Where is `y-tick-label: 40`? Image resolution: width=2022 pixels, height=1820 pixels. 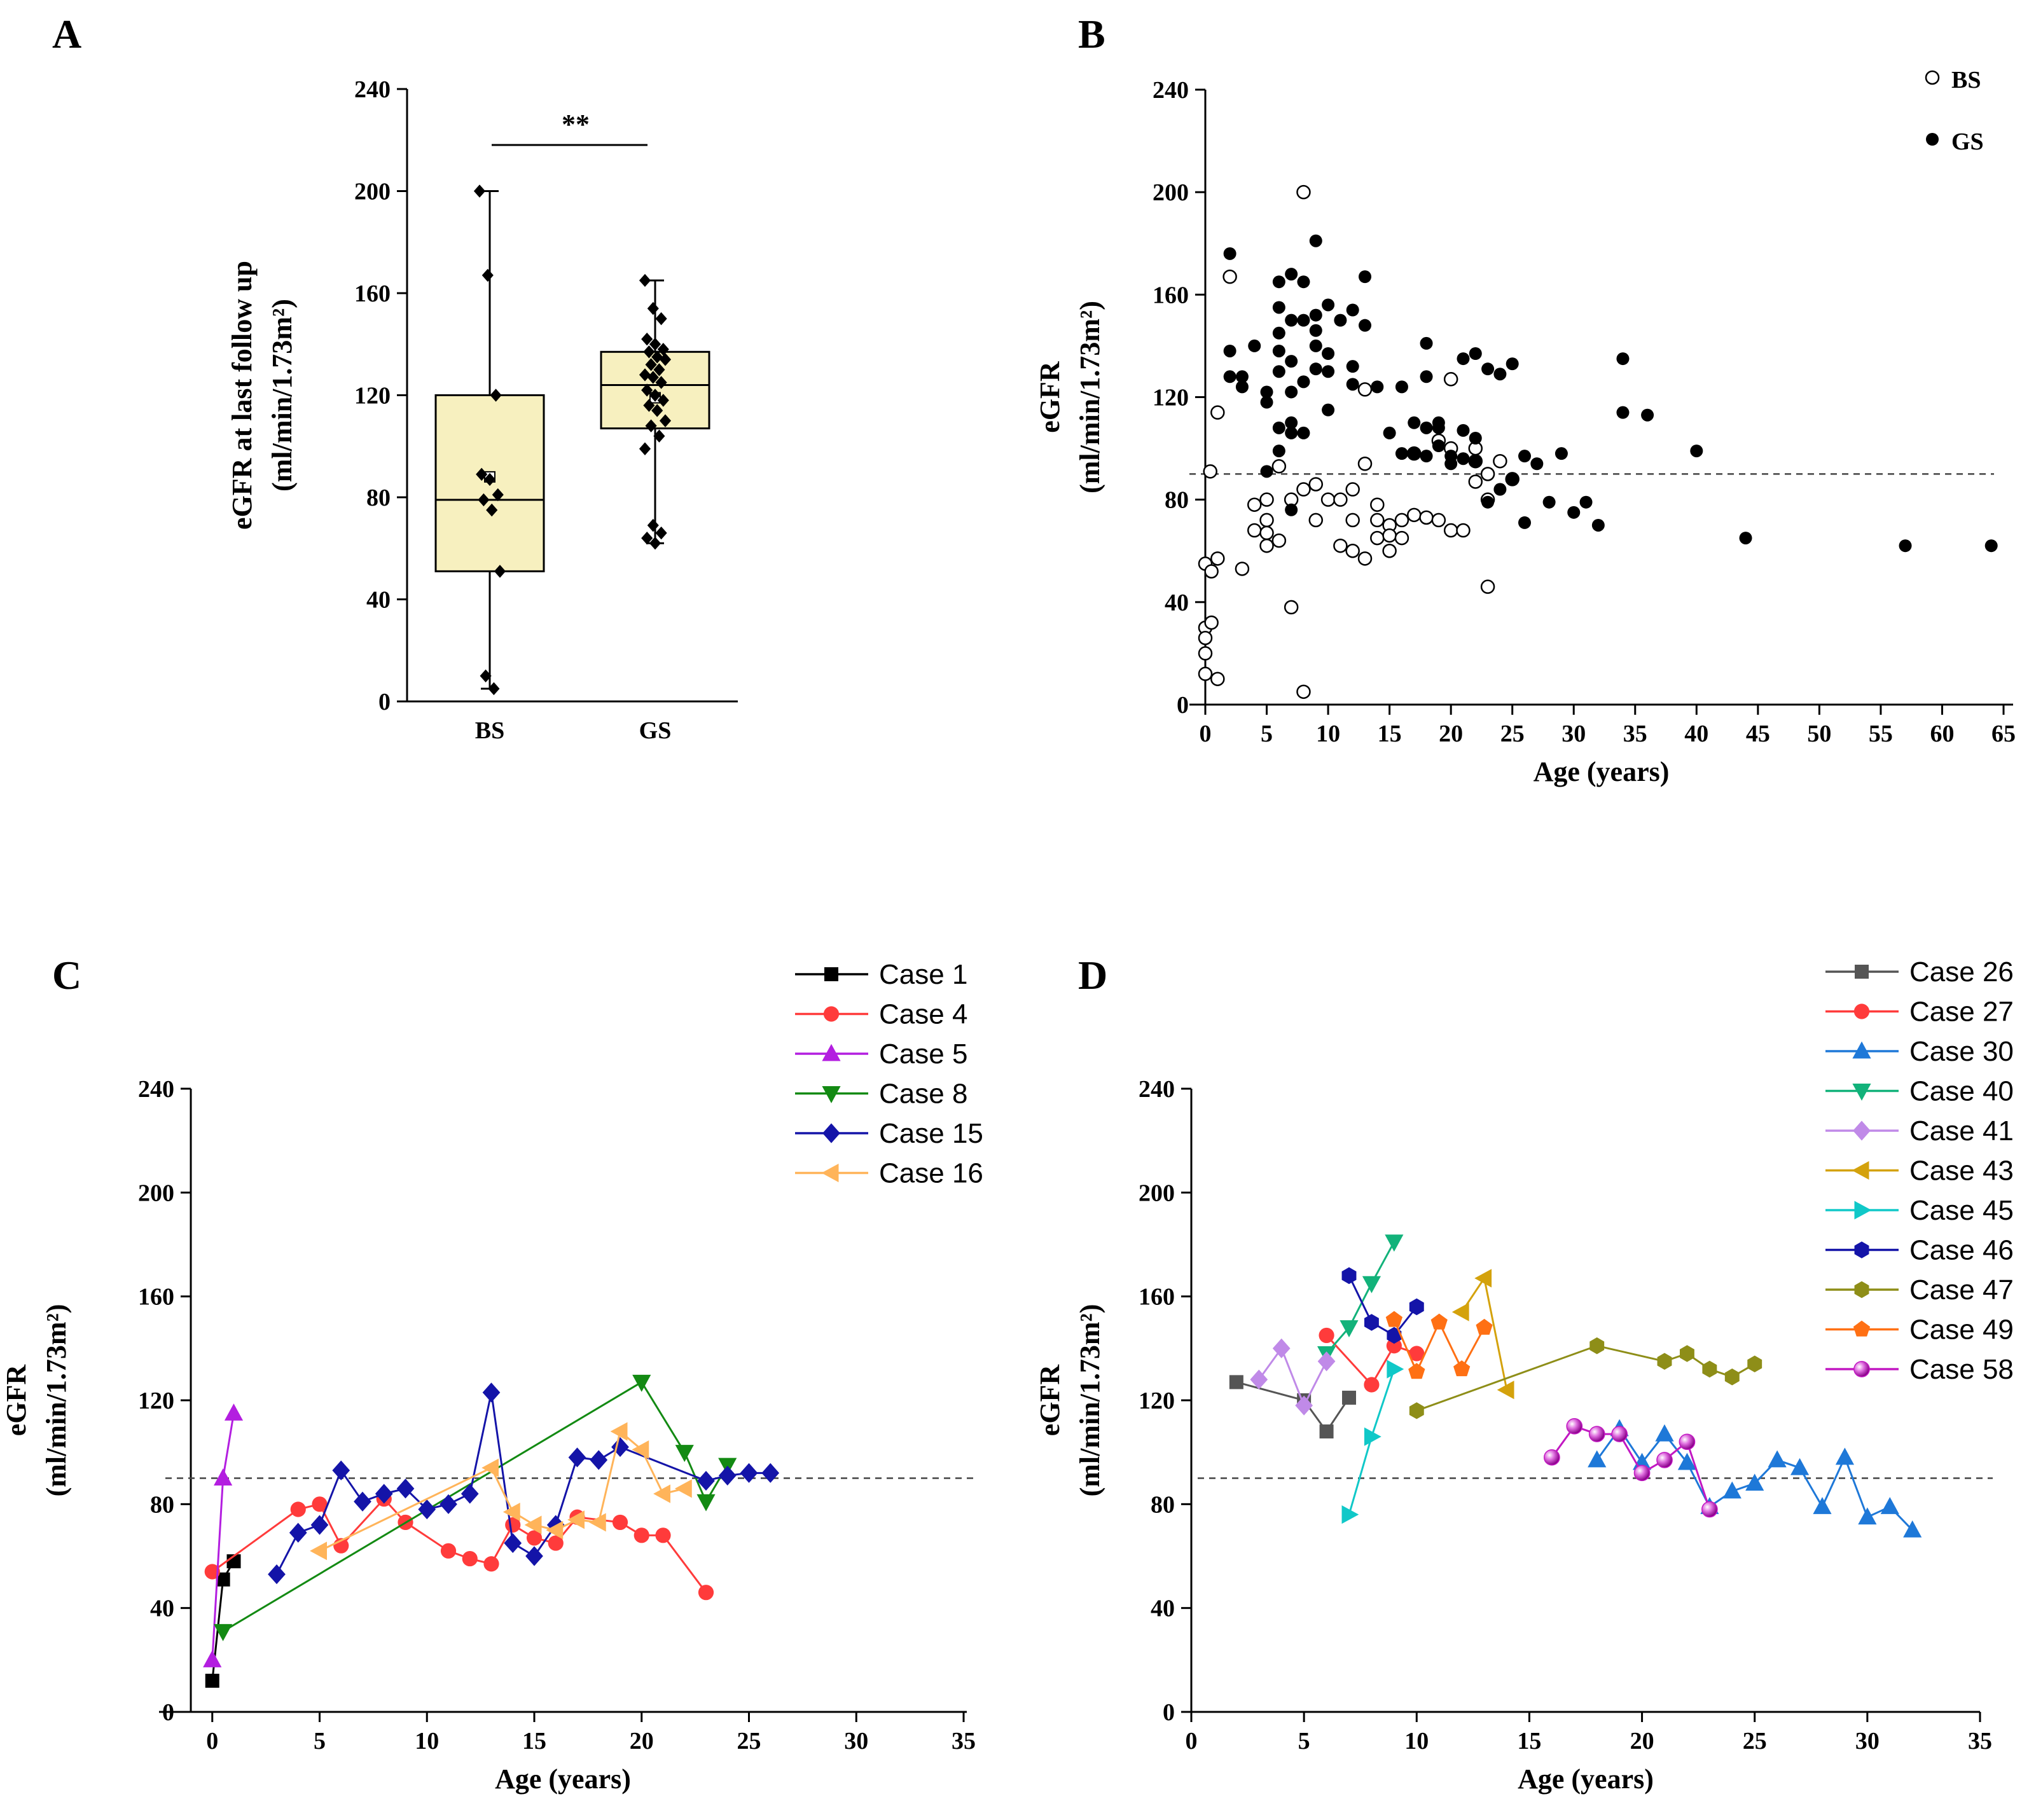
y-tick-label: 40 is located at coordinates (378, 600).